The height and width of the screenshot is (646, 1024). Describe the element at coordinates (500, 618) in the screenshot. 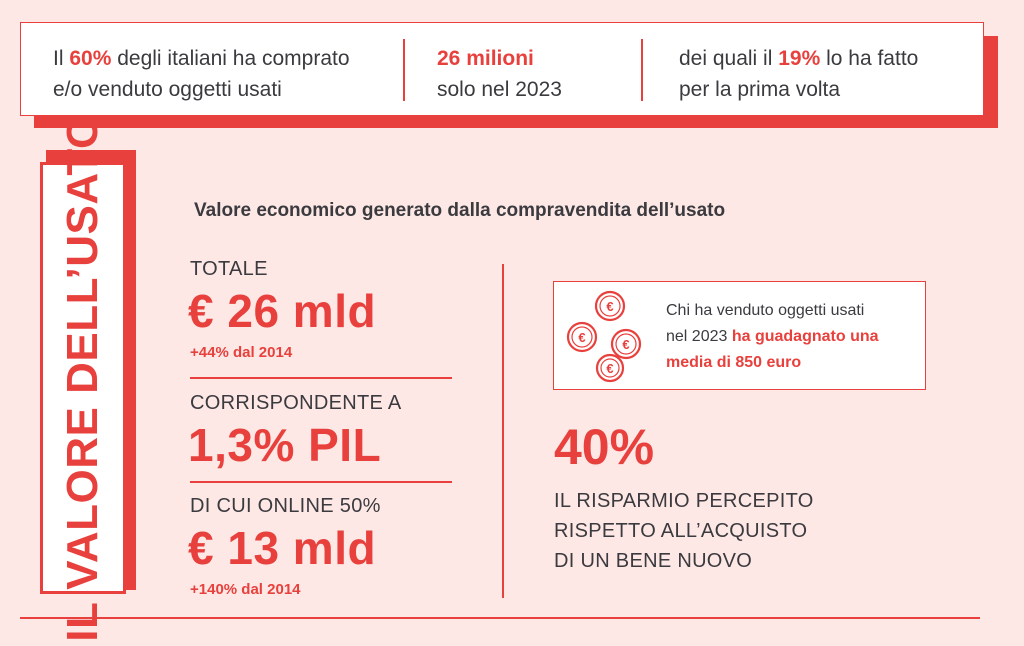

I see `bottom-divider` at that location.